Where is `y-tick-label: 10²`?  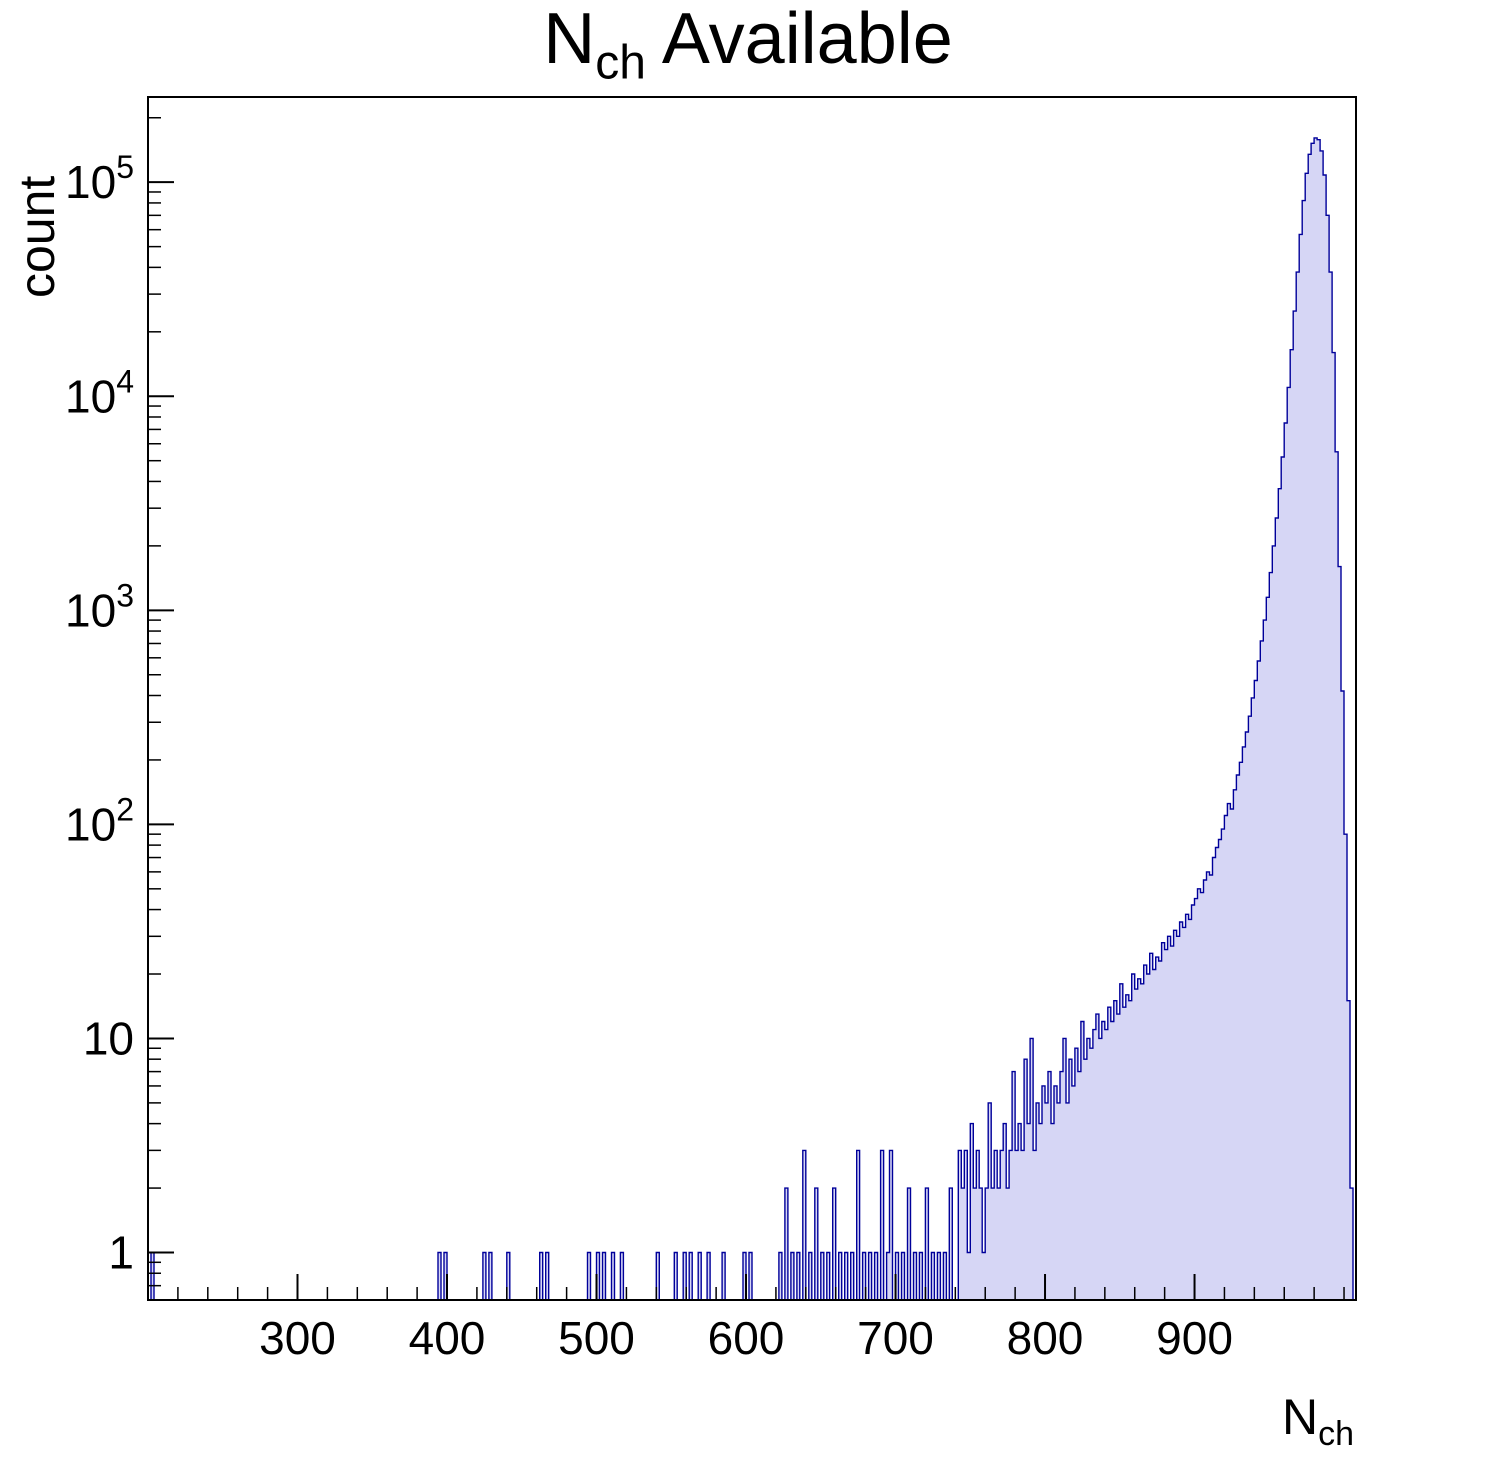 y-tick-label: 10² is located at coordinates (99, 820).